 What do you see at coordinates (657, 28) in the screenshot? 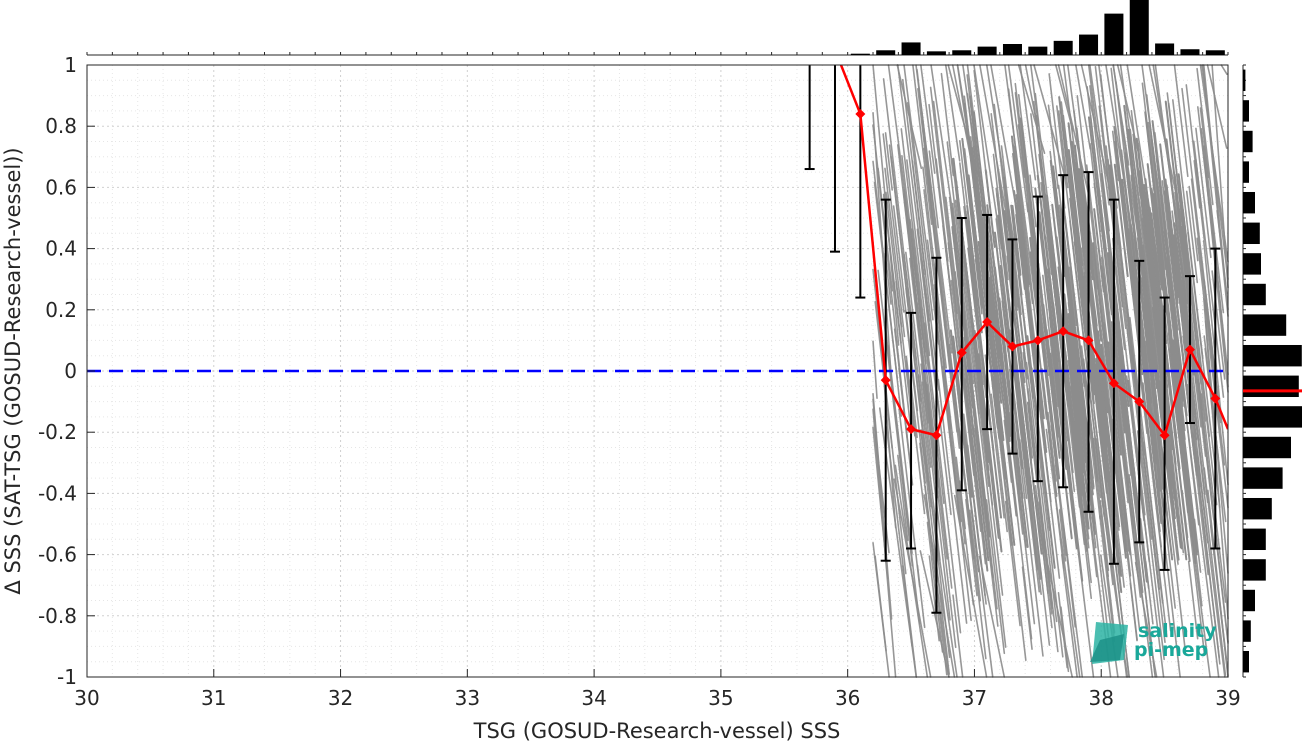
I see `top-histogram` at bounding box center [657, 28].